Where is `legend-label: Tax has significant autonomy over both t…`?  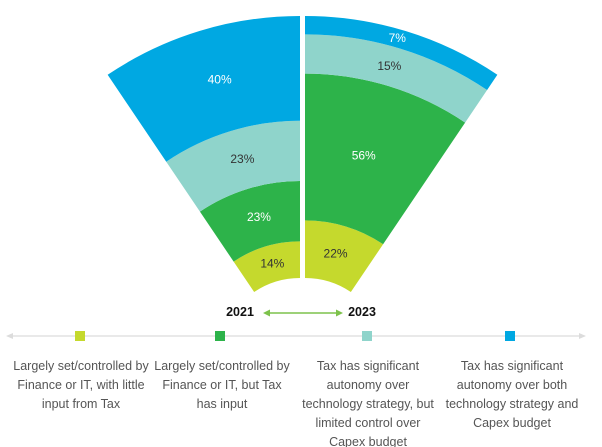
legend-label: Tax has significant autonomy over both t… is located at coordinates (512, 394).